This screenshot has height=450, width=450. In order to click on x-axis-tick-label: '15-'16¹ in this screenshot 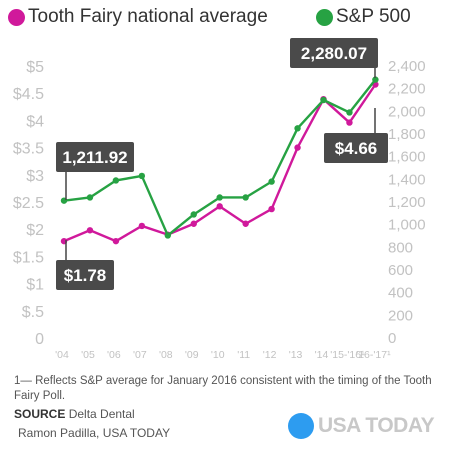, I will do `click(347, 355)`.